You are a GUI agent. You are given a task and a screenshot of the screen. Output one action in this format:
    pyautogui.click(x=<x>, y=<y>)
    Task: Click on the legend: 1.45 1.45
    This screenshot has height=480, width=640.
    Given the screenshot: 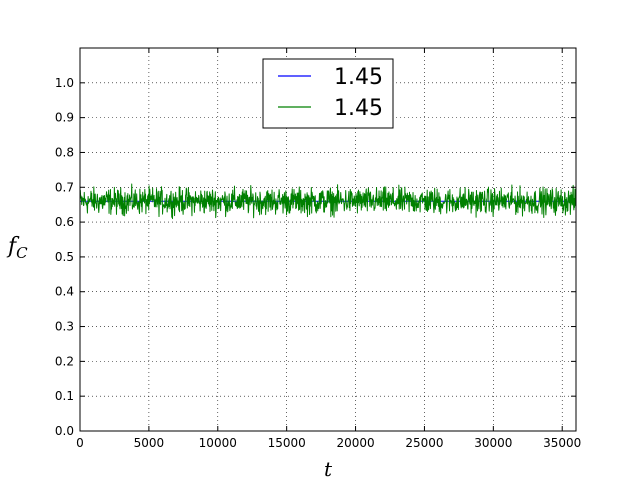 What is the action you would take?
    pyautogui.click(x=328, y=93)
    